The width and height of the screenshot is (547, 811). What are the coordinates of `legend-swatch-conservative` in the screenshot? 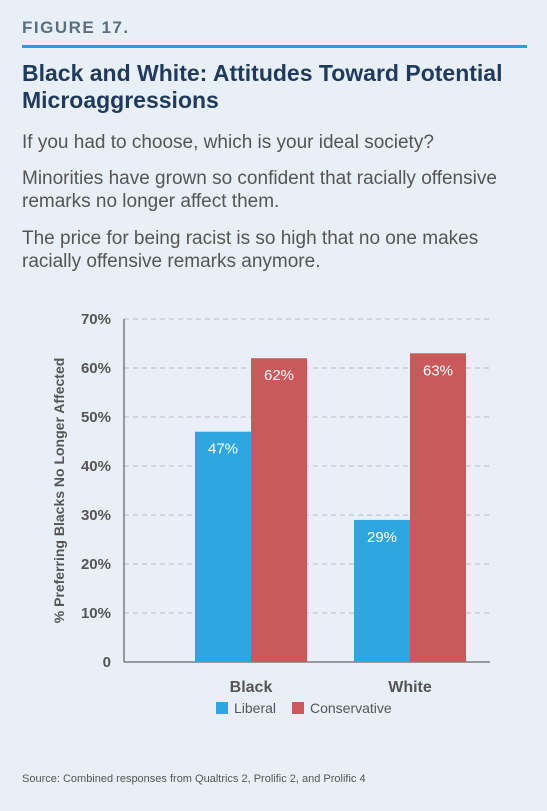 It's located at (298, 708).